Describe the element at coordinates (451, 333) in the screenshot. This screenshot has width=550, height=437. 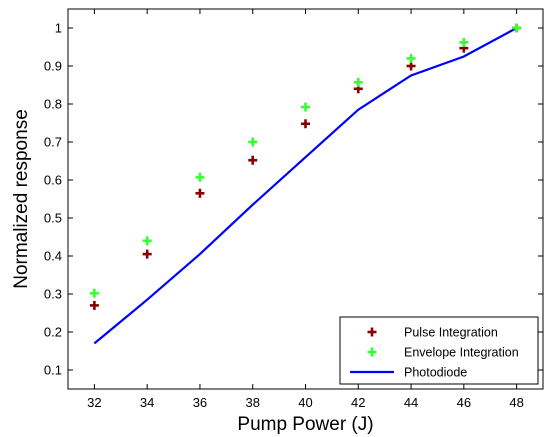
I see `legend-entry-label: Pulse Integration` at that location.